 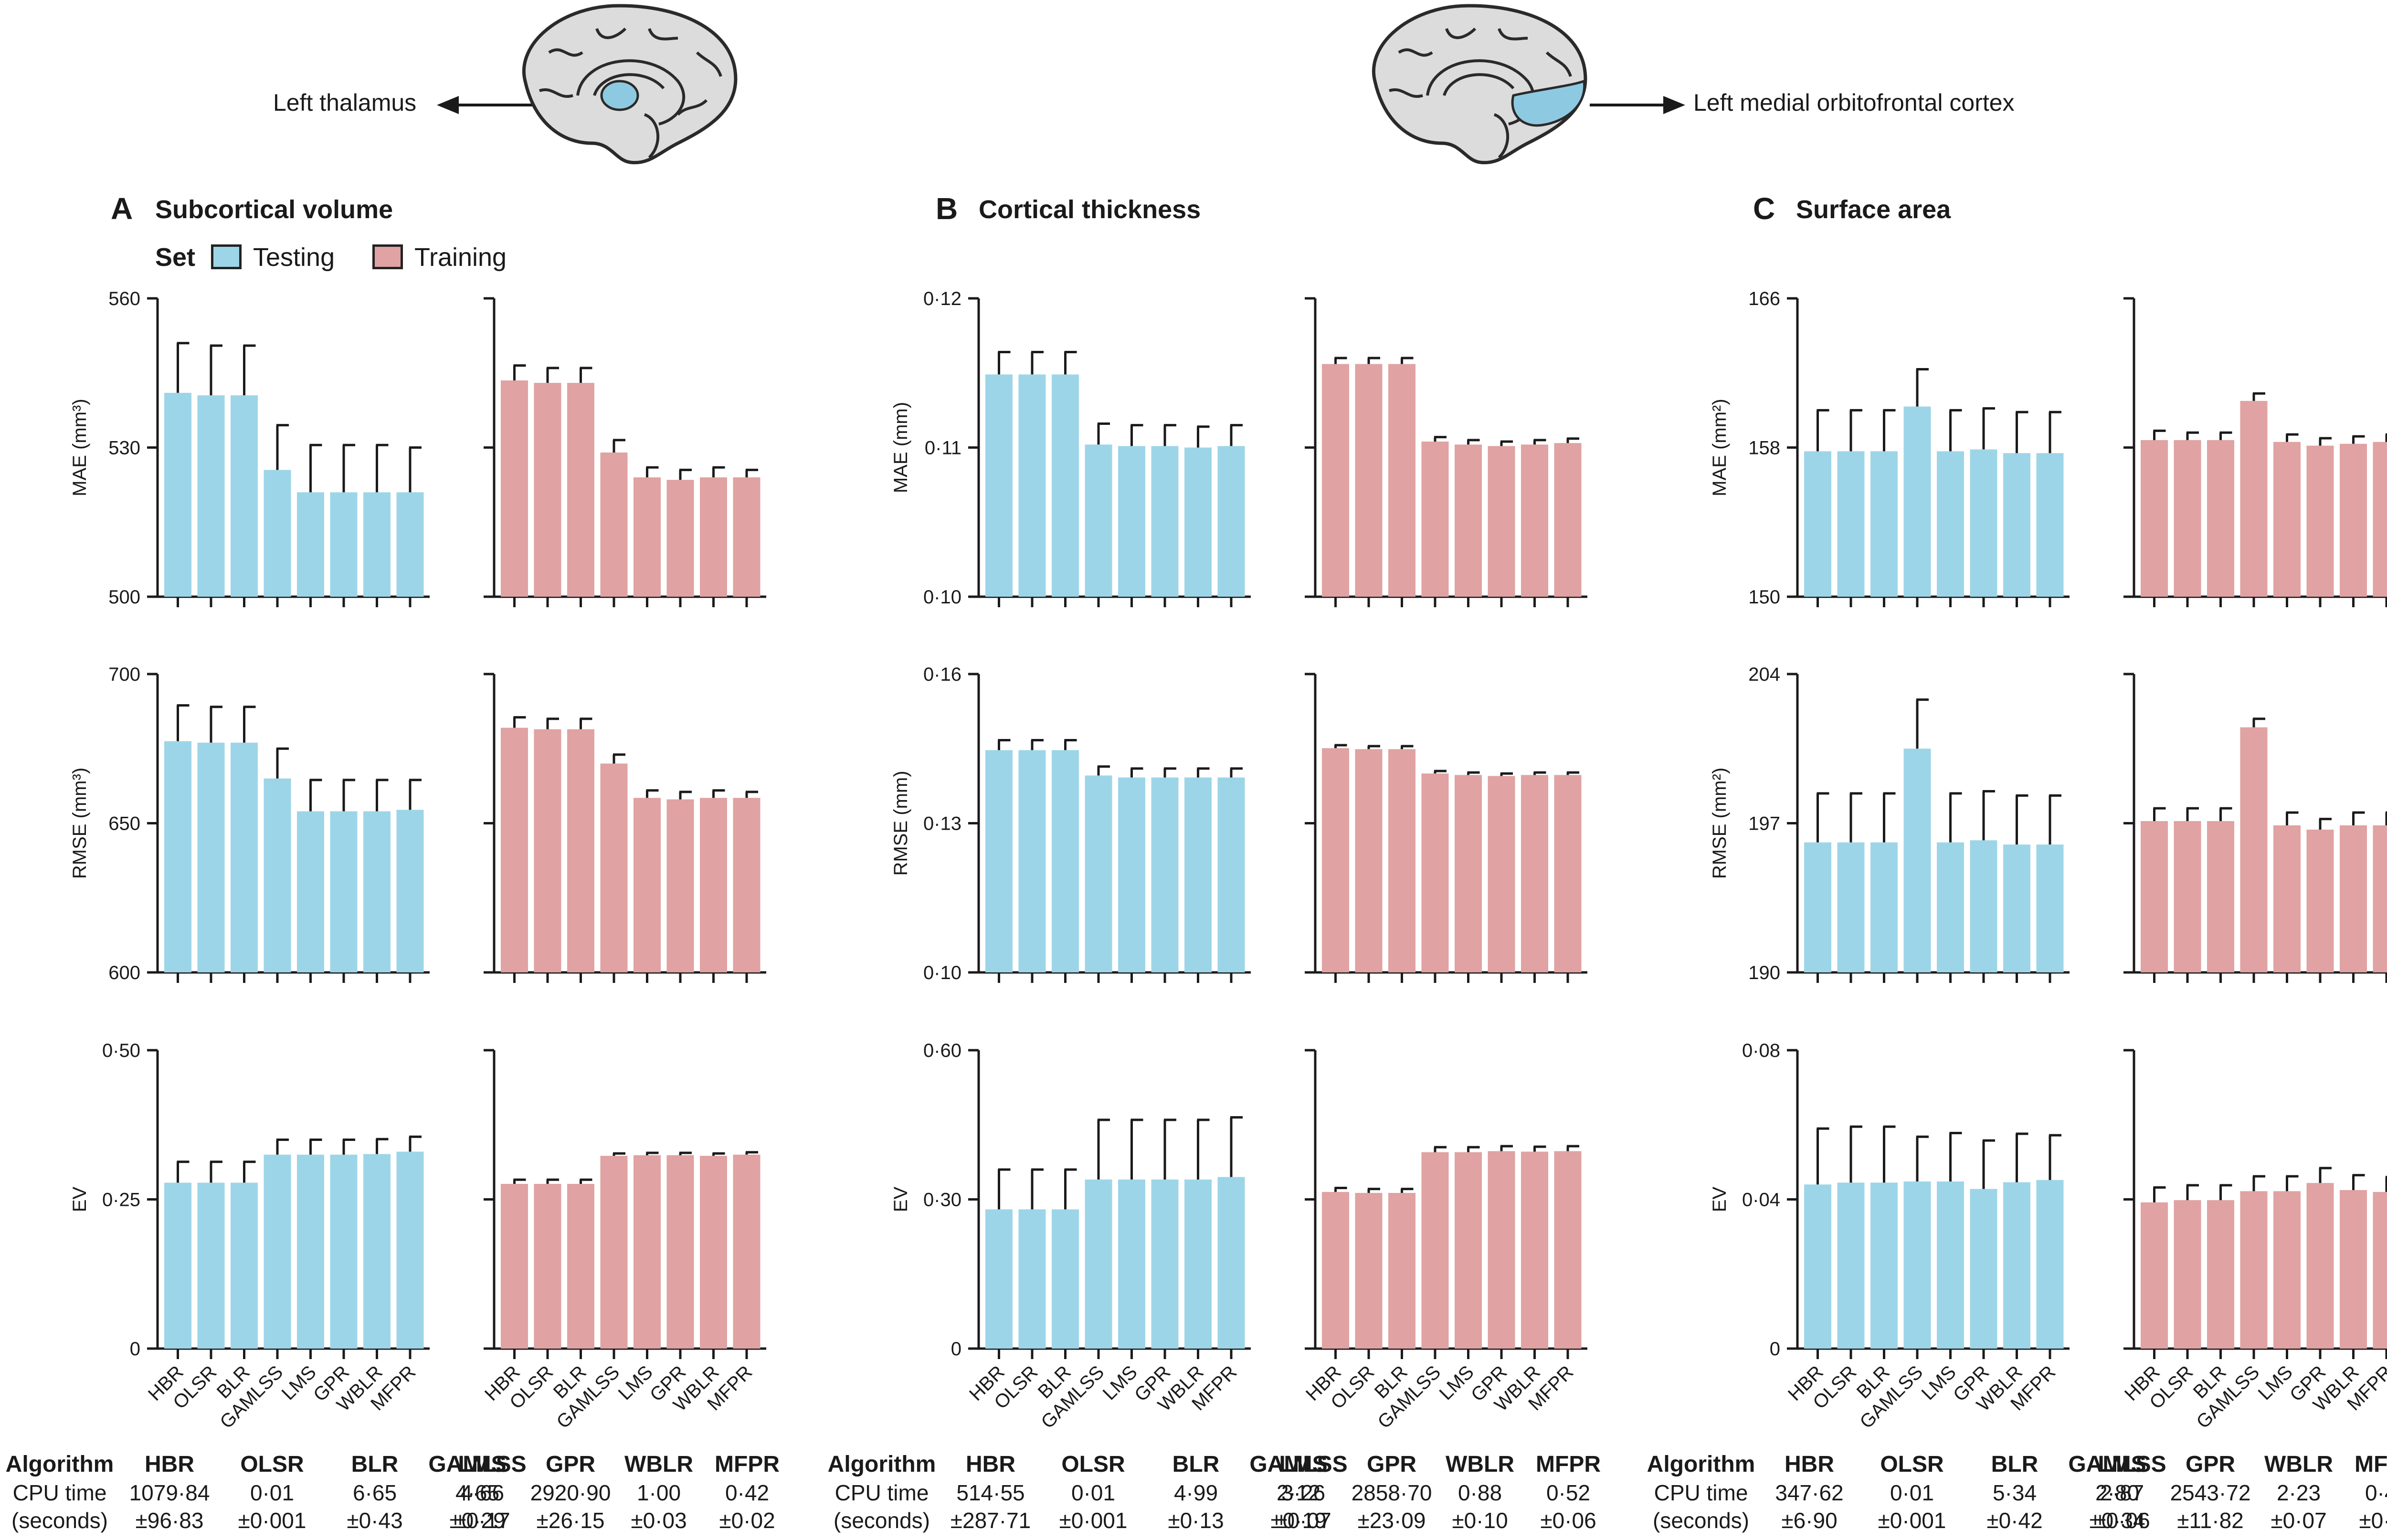 I want to click on legend-title: Set, so click(x=175, y=257).